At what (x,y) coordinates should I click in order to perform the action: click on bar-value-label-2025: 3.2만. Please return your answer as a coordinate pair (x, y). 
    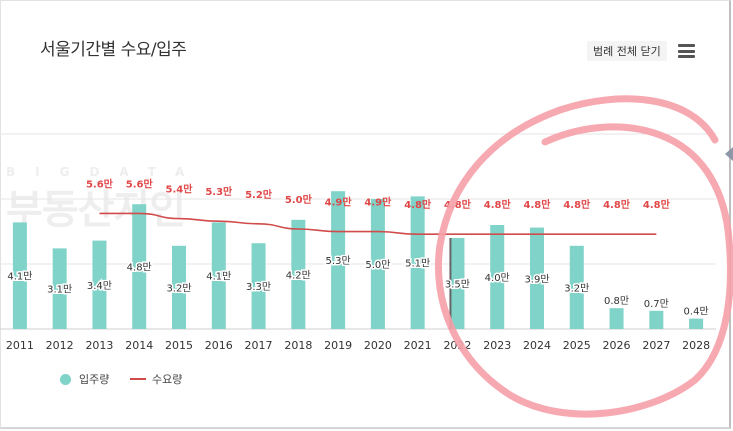
    Looking at the image, I should click on (576, 288).